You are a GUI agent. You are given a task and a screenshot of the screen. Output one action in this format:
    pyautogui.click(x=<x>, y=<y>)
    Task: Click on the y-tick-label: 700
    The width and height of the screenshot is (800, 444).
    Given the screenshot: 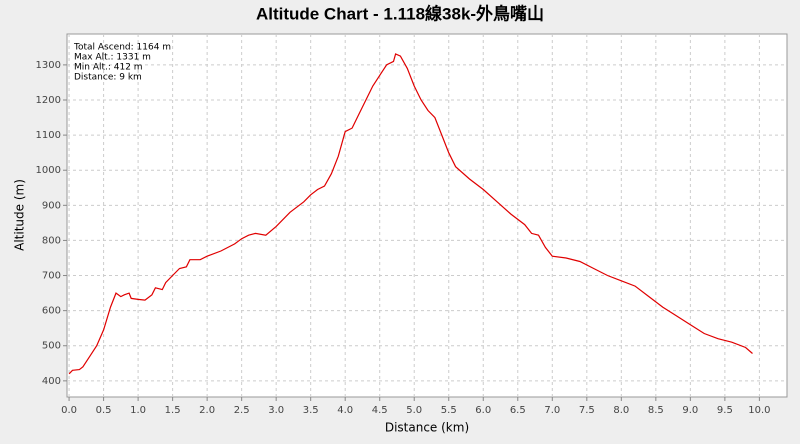 What is the action you would take?
    pyautogui.click(x=51, y=276)
    